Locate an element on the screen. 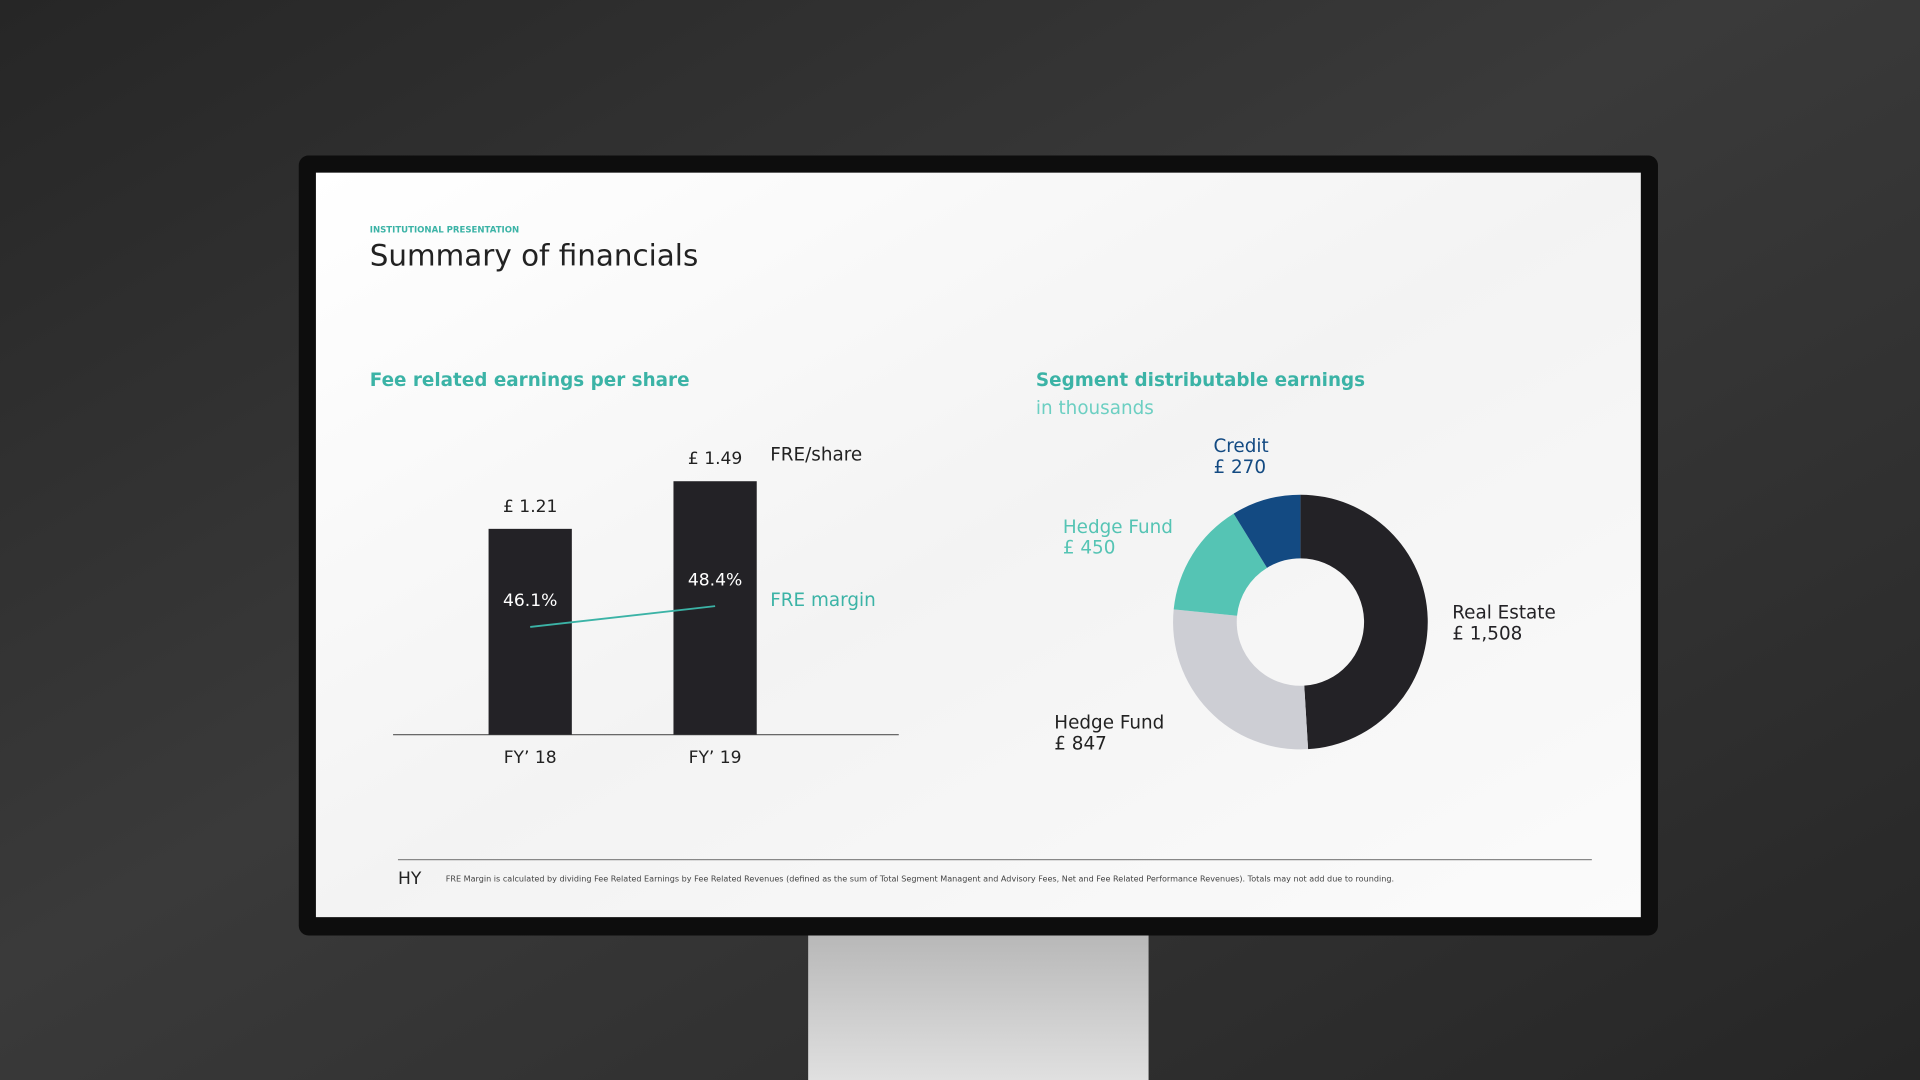 The image size is (1920, 1080). x-tick-label: FY’ 19 is located at coordinates (715, 758).